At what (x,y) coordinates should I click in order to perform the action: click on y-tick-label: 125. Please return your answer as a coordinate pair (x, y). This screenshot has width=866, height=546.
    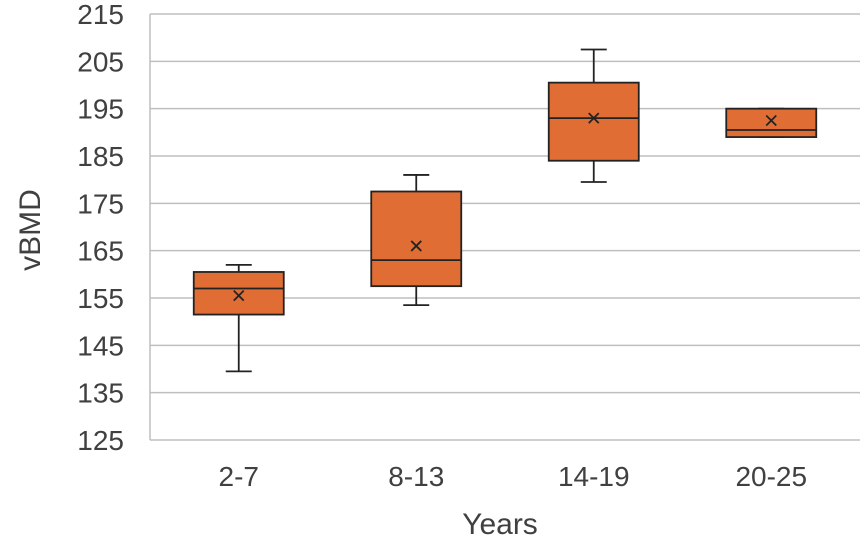
    Looking at the image, I should click on (100, 440).